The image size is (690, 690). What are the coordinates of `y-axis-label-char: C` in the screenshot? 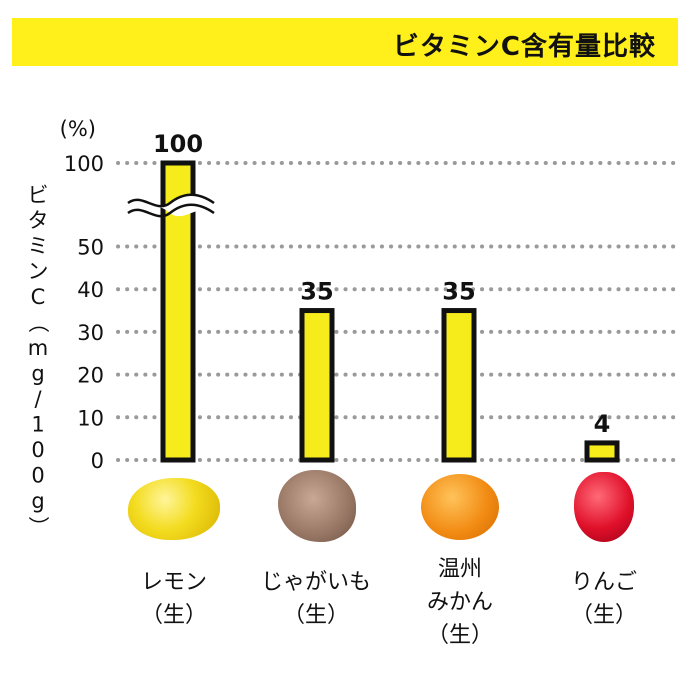 It's located at (38, 297).